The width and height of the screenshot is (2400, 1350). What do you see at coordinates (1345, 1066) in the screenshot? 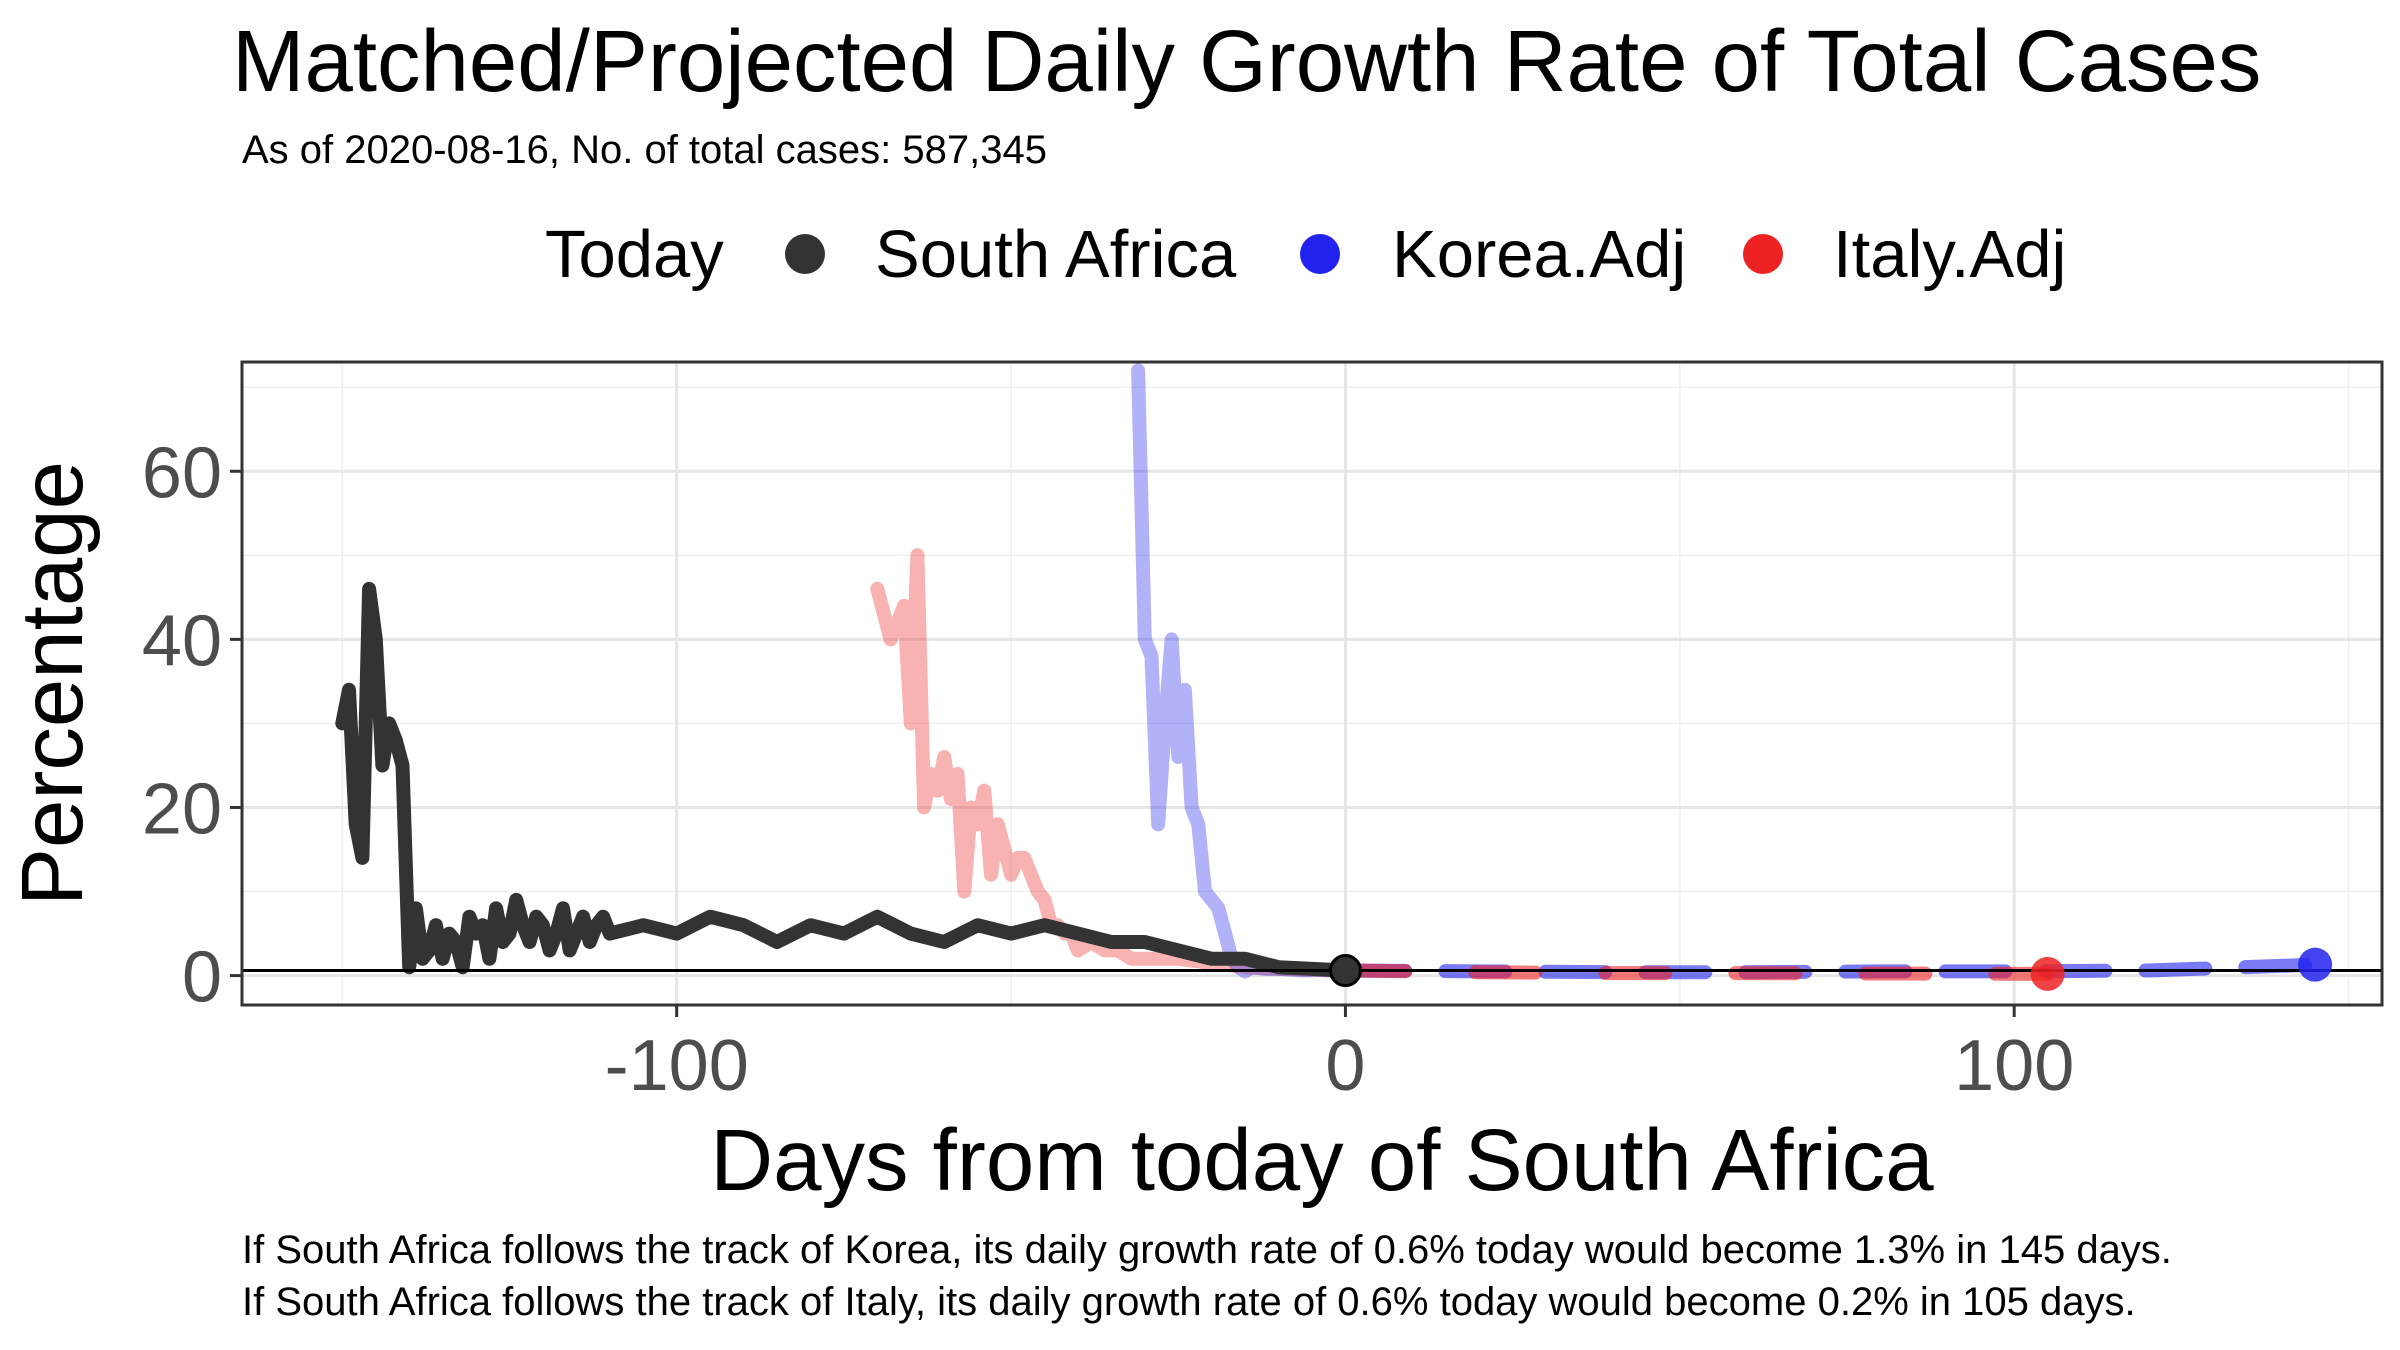
I see `x-tick-label: 0` at bounding box center [1345, 1066].